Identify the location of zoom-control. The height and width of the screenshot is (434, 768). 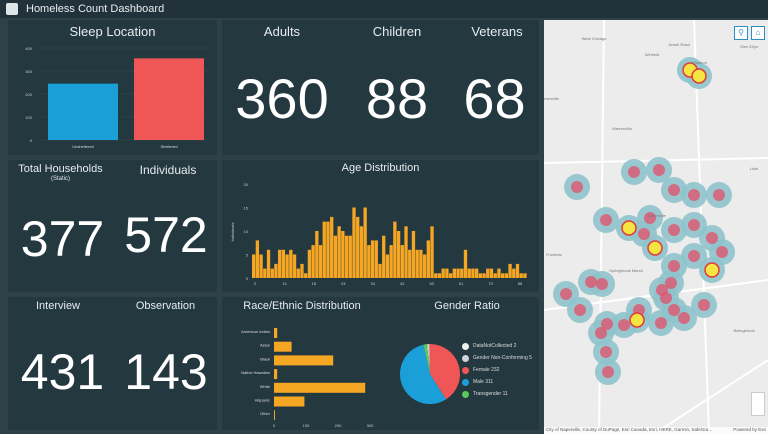
(758, 404).